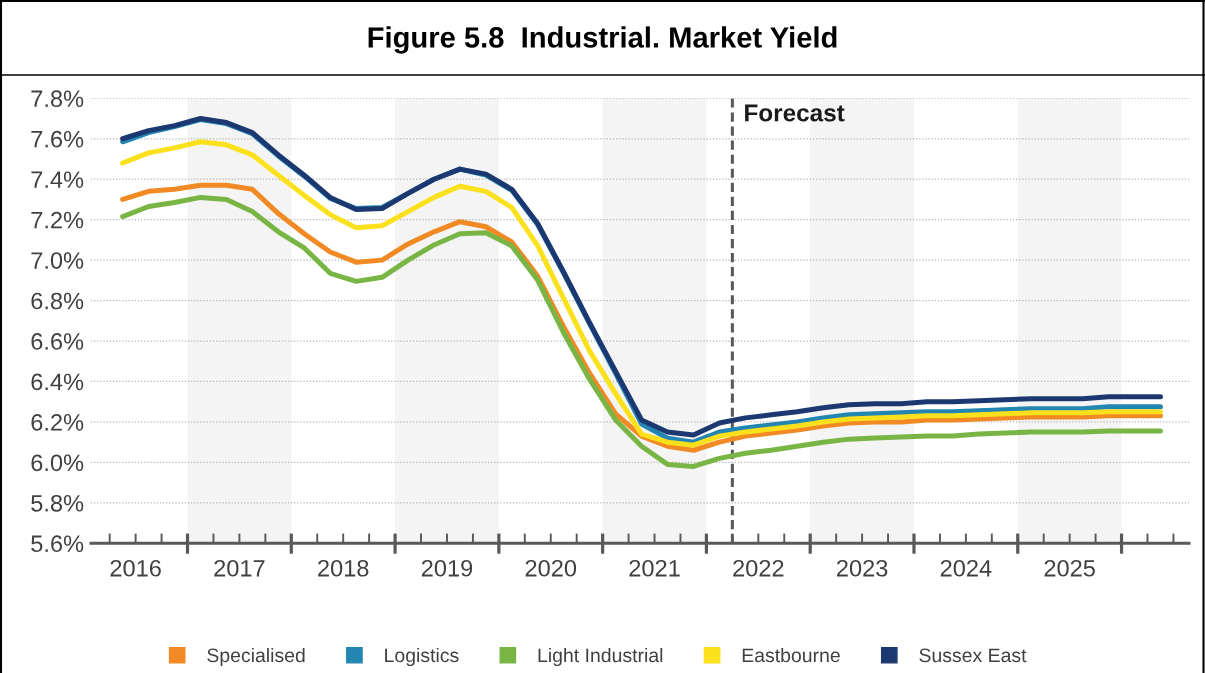  I want to click on y-tick-label: 6.6%, so click(57, 341).